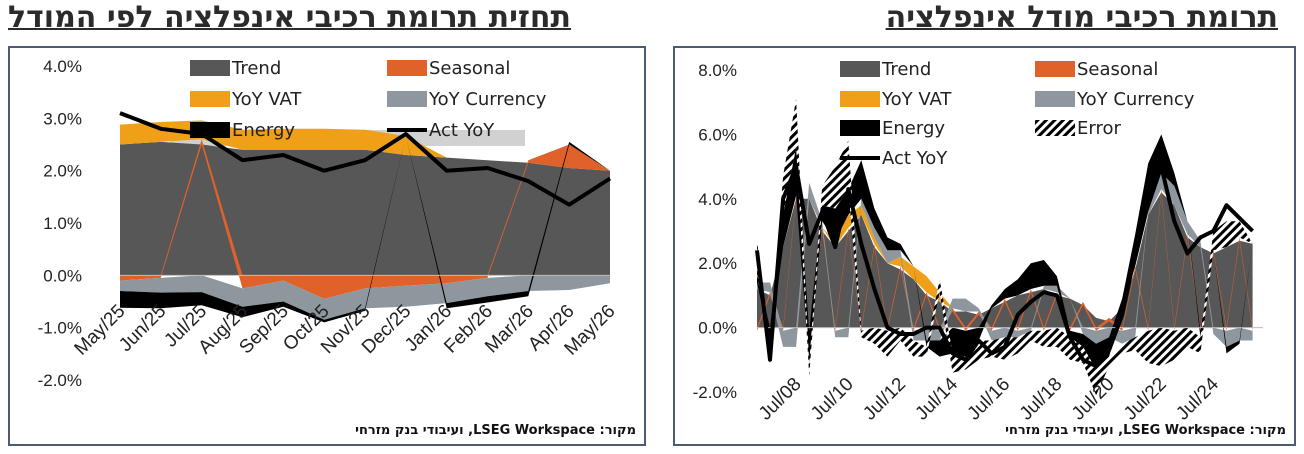  What do you see at coordinates (62, 223) in the screenshot?
I see `y-tick-label: 1.0%` at bounding box center [62, 223].